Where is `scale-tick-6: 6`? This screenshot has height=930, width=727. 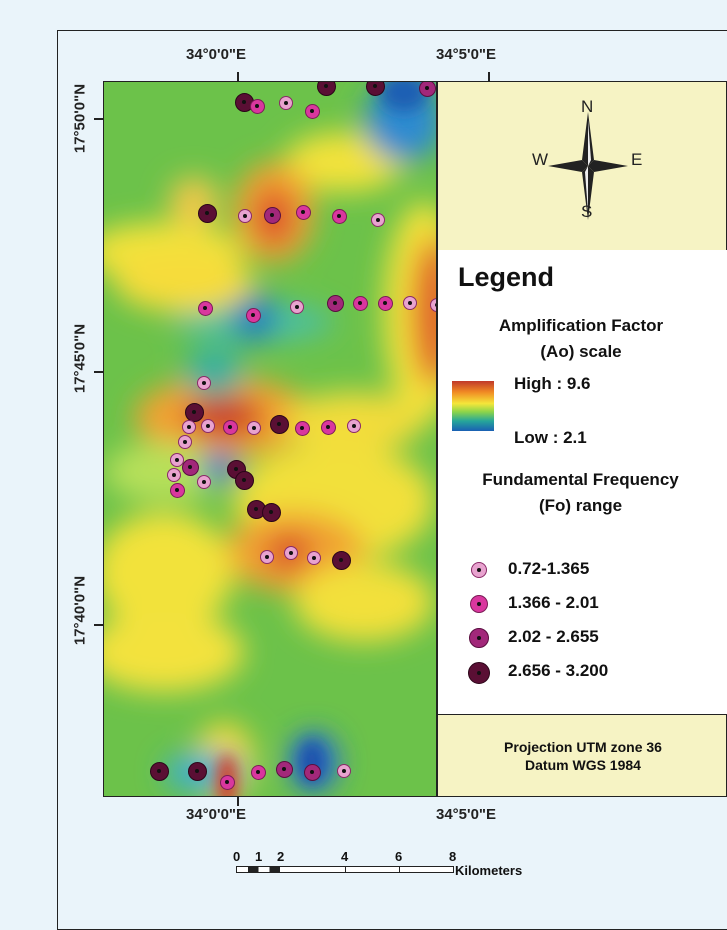 scale-tick-6: 6 is located at coordinates (399, 856).